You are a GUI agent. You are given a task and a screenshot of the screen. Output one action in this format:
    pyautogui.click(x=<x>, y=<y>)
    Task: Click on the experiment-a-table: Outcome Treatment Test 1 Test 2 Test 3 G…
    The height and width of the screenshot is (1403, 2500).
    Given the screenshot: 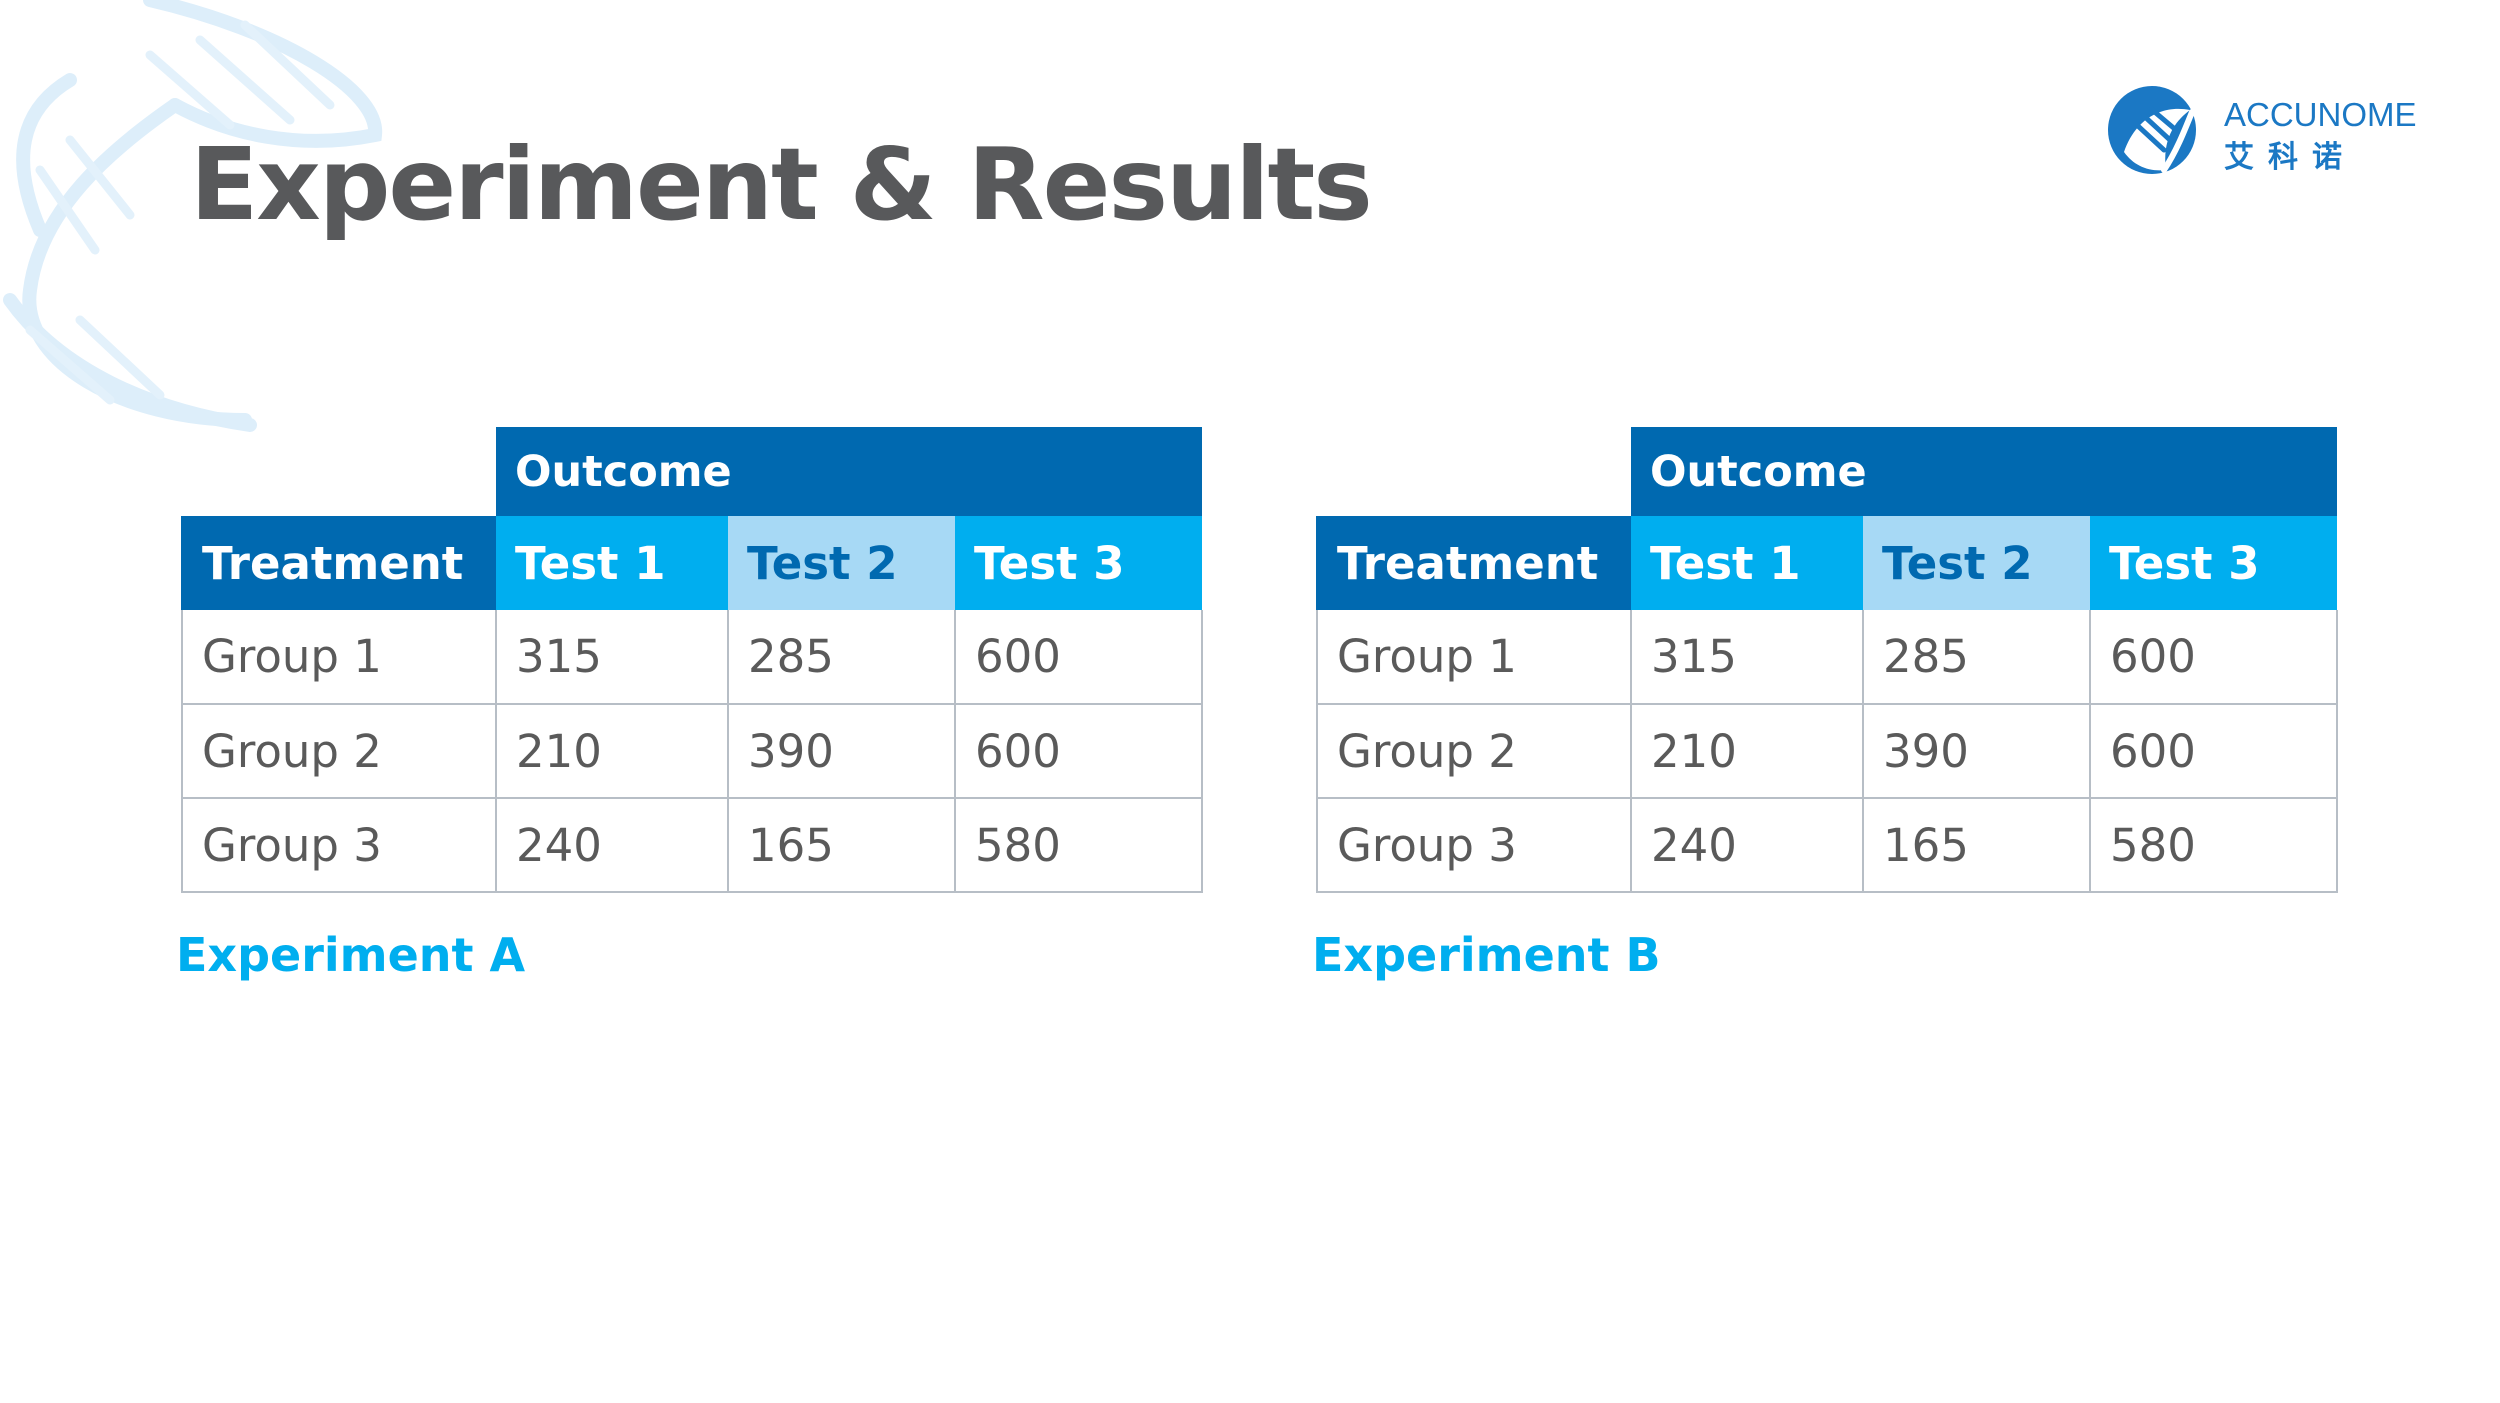 What is the action you would take?
    pyautogui.click(x=692, y=660)
    